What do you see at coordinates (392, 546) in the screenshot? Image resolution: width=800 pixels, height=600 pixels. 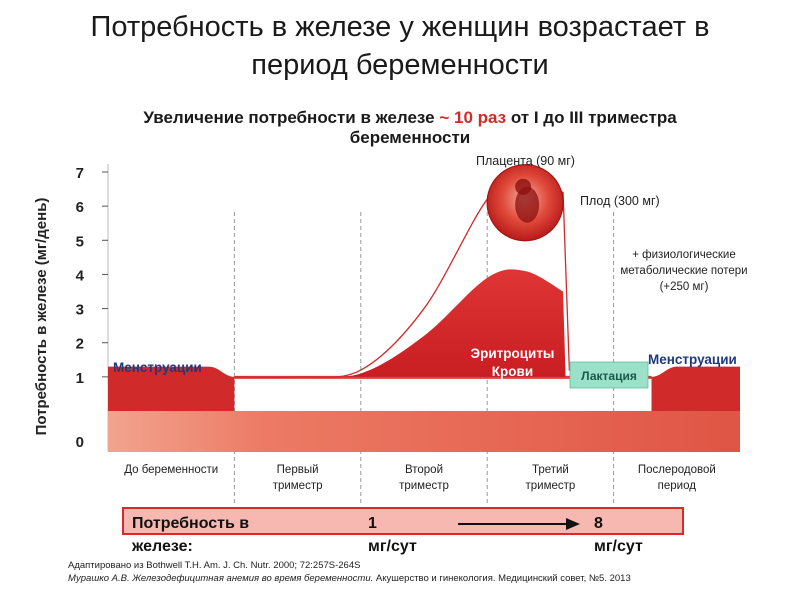 I see `summary-from-unit: мг/сут` at bounding box center [392, 546].